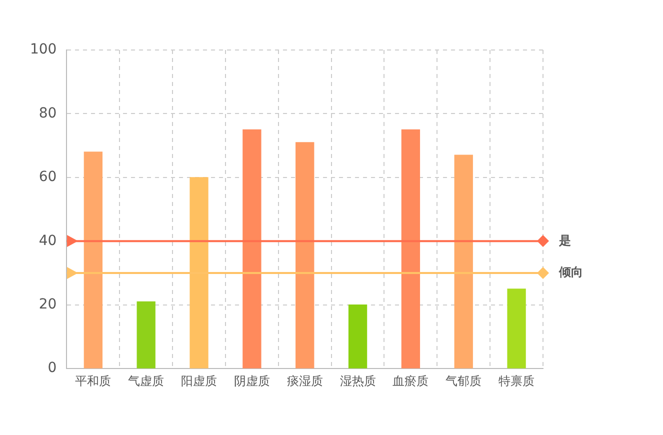 This screenshot has height=435, width=663. What do you see at coordinates (146, 381) in the screenshot?
I see `x-tick-label: 气虚质` at bounding box center [146, 381].